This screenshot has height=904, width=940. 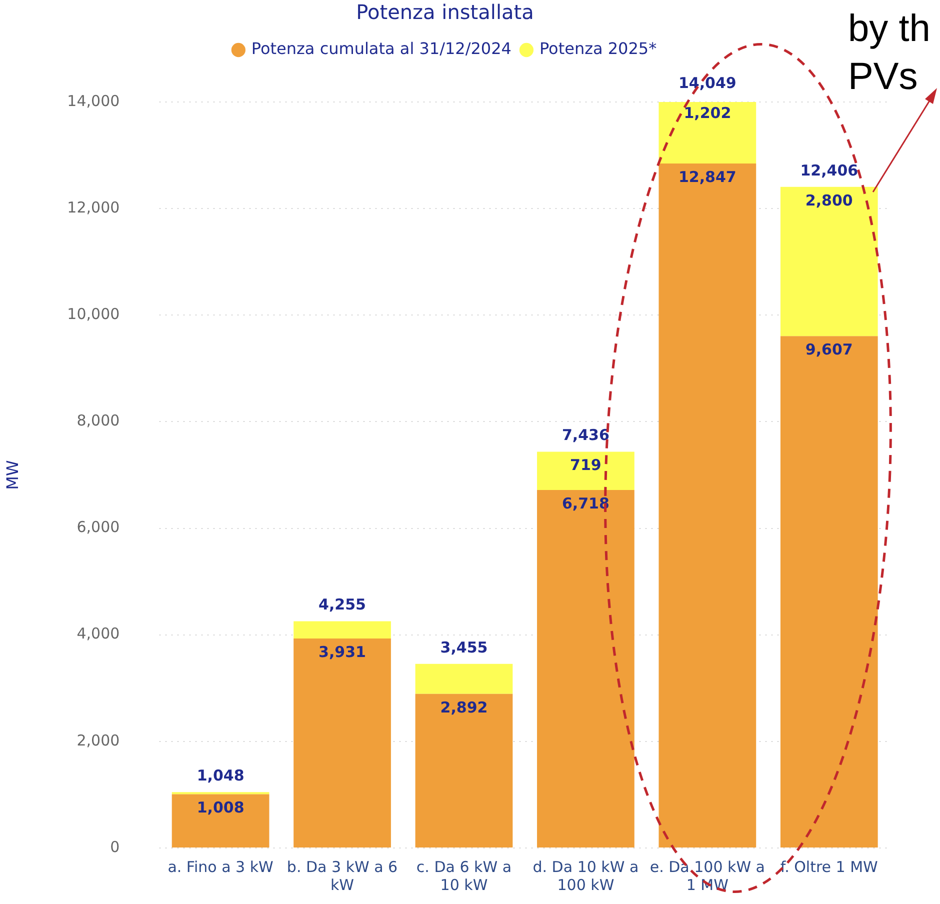 What do you see at coordinates (98, 633) in the screenshot?
I see `y-tick-label: 4,000` at bounding box center [98, 633].